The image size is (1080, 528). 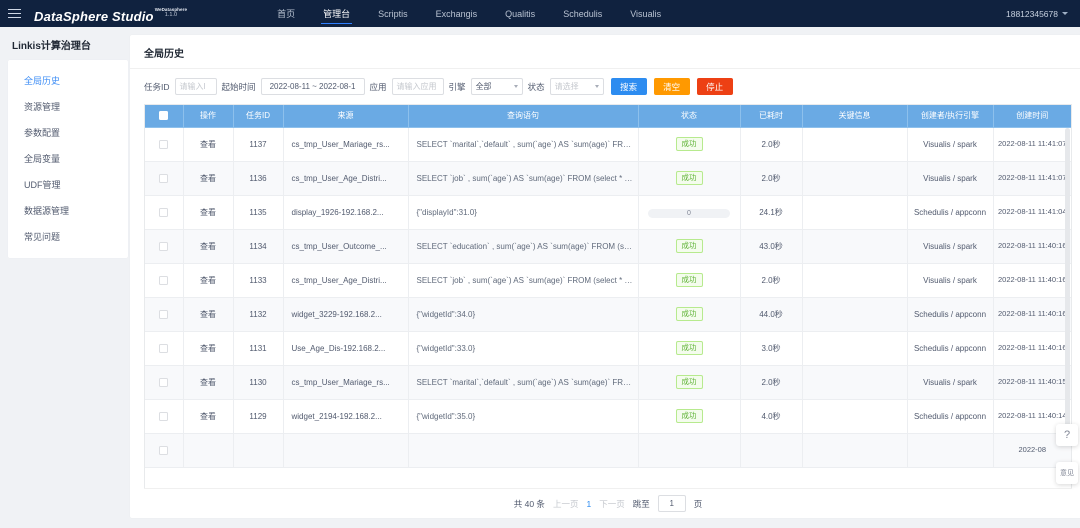 What do you see at coordinates (42, 107) in the screenshot?
I see `sidebar-item-resource-management: 资源管理` at bounding box center [42, 107].